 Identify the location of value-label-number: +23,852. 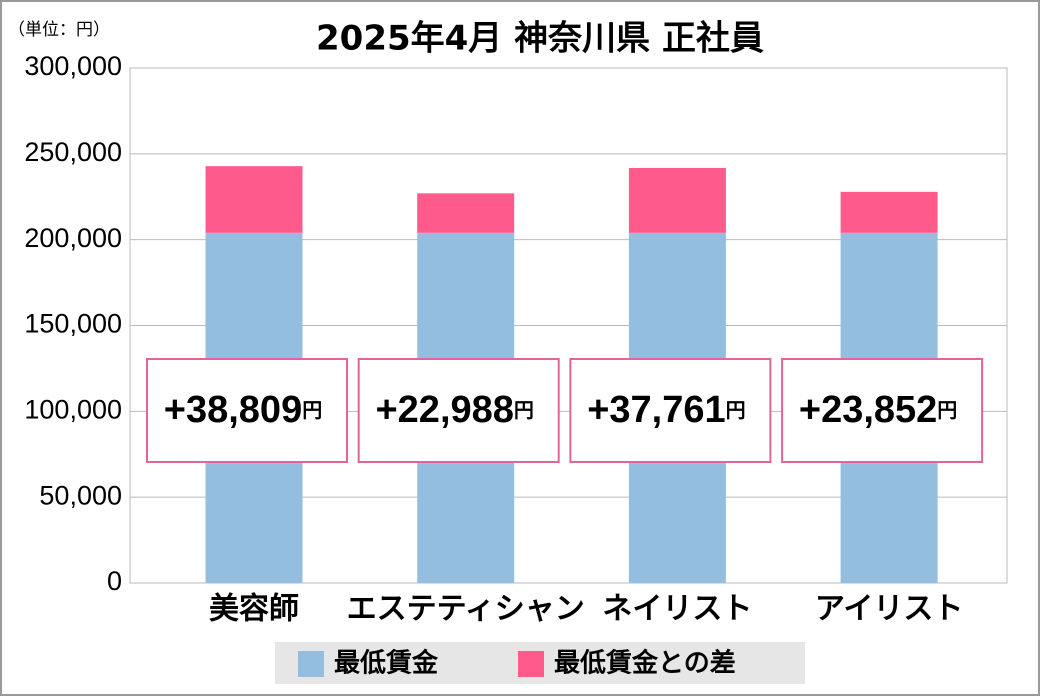
(868, 410).